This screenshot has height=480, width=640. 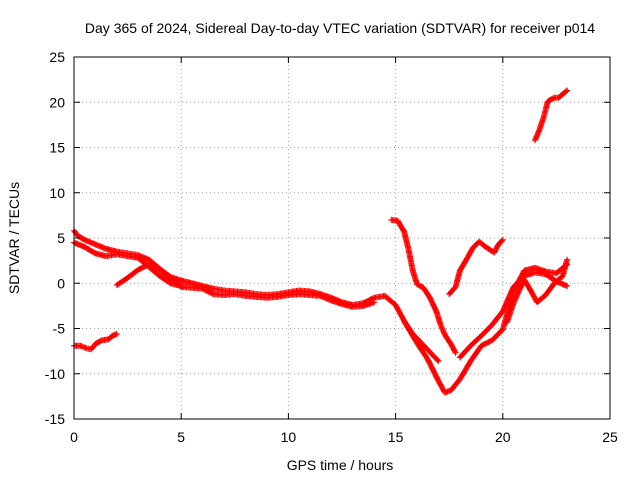 What do you see at coordinates (537, 291) in the screenshot?
I see `series-track-j` at bounding box center [537, 291].